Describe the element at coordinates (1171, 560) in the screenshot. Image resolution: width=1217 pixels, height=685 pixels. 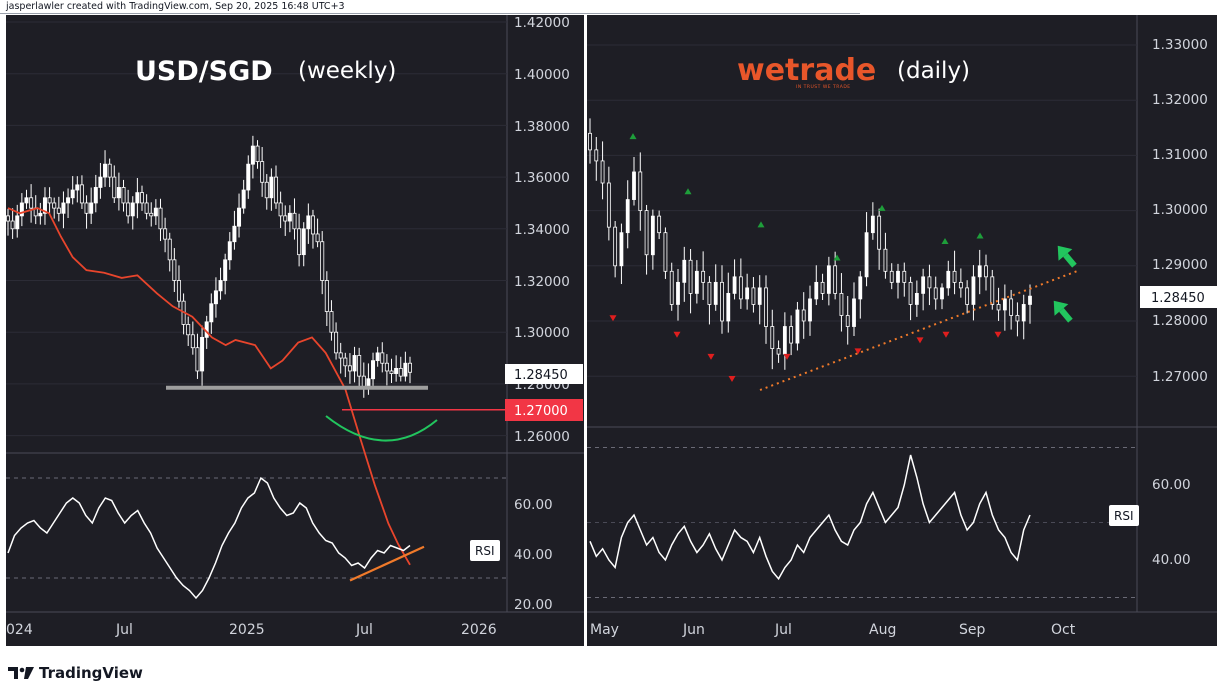
I see `right-rsi-tick: 40.00` at that location.